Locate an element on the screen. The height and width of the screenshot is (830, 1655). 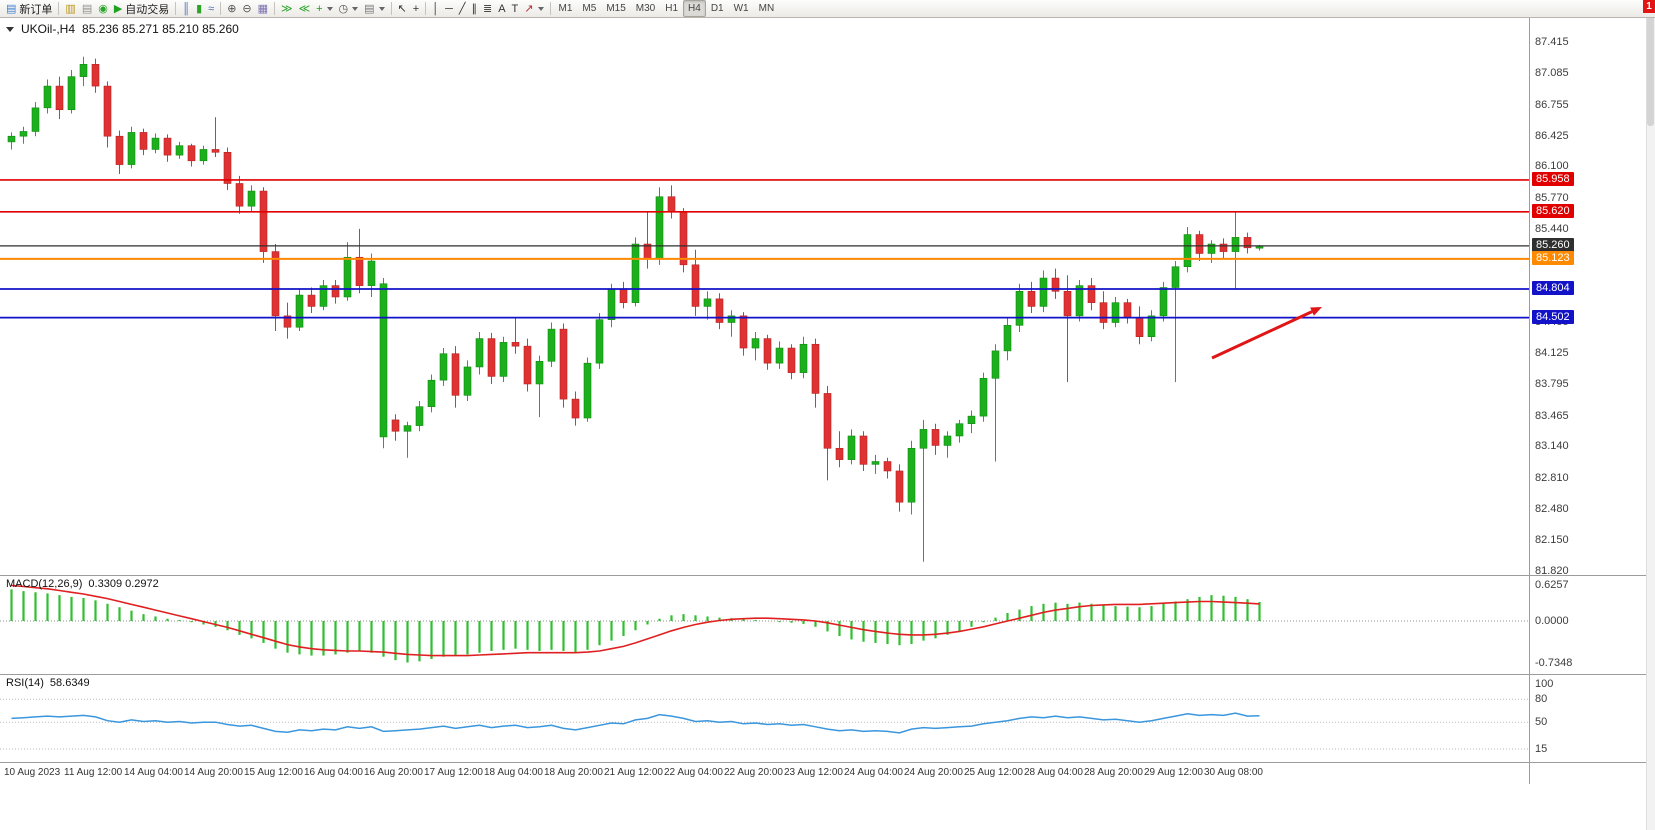
macd-panel: MACD(12,26,9) 0.3309 0.2972 is located at coordinates (764, 624).